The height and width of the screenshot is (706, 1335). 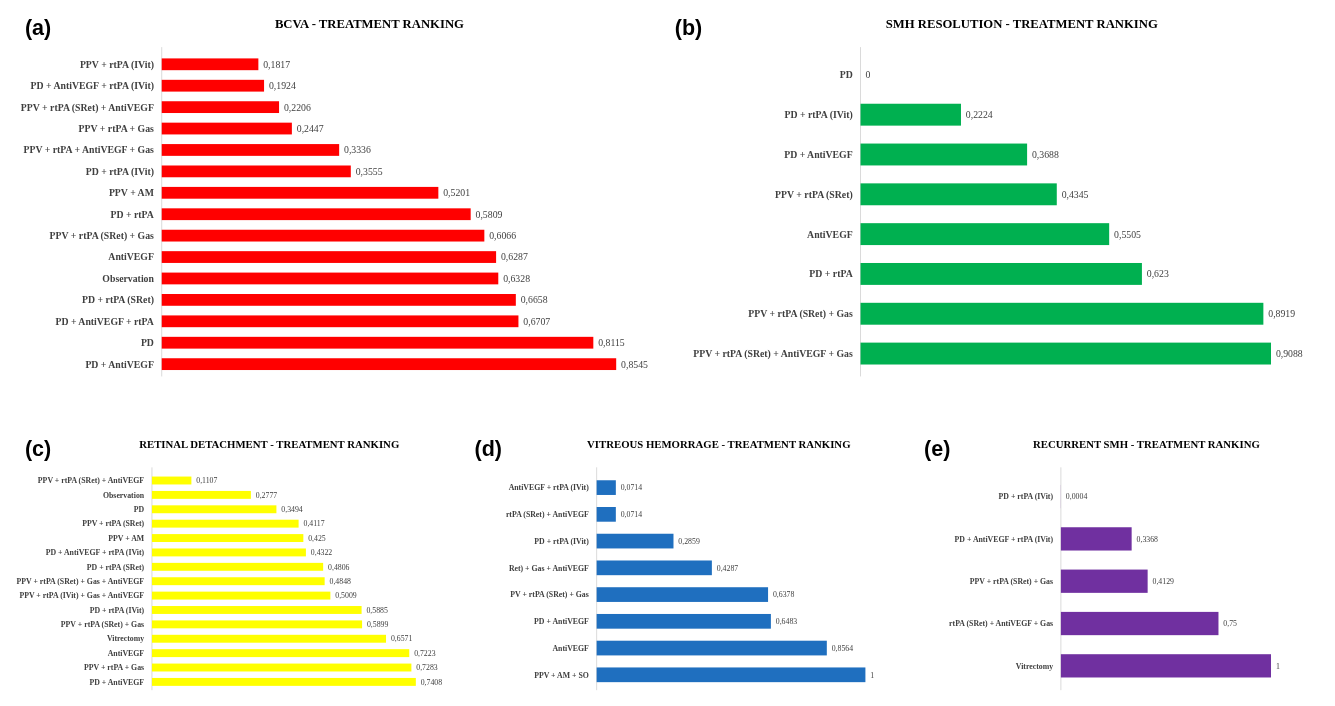 I want to click on text: (e), so click(x=937, y=448).